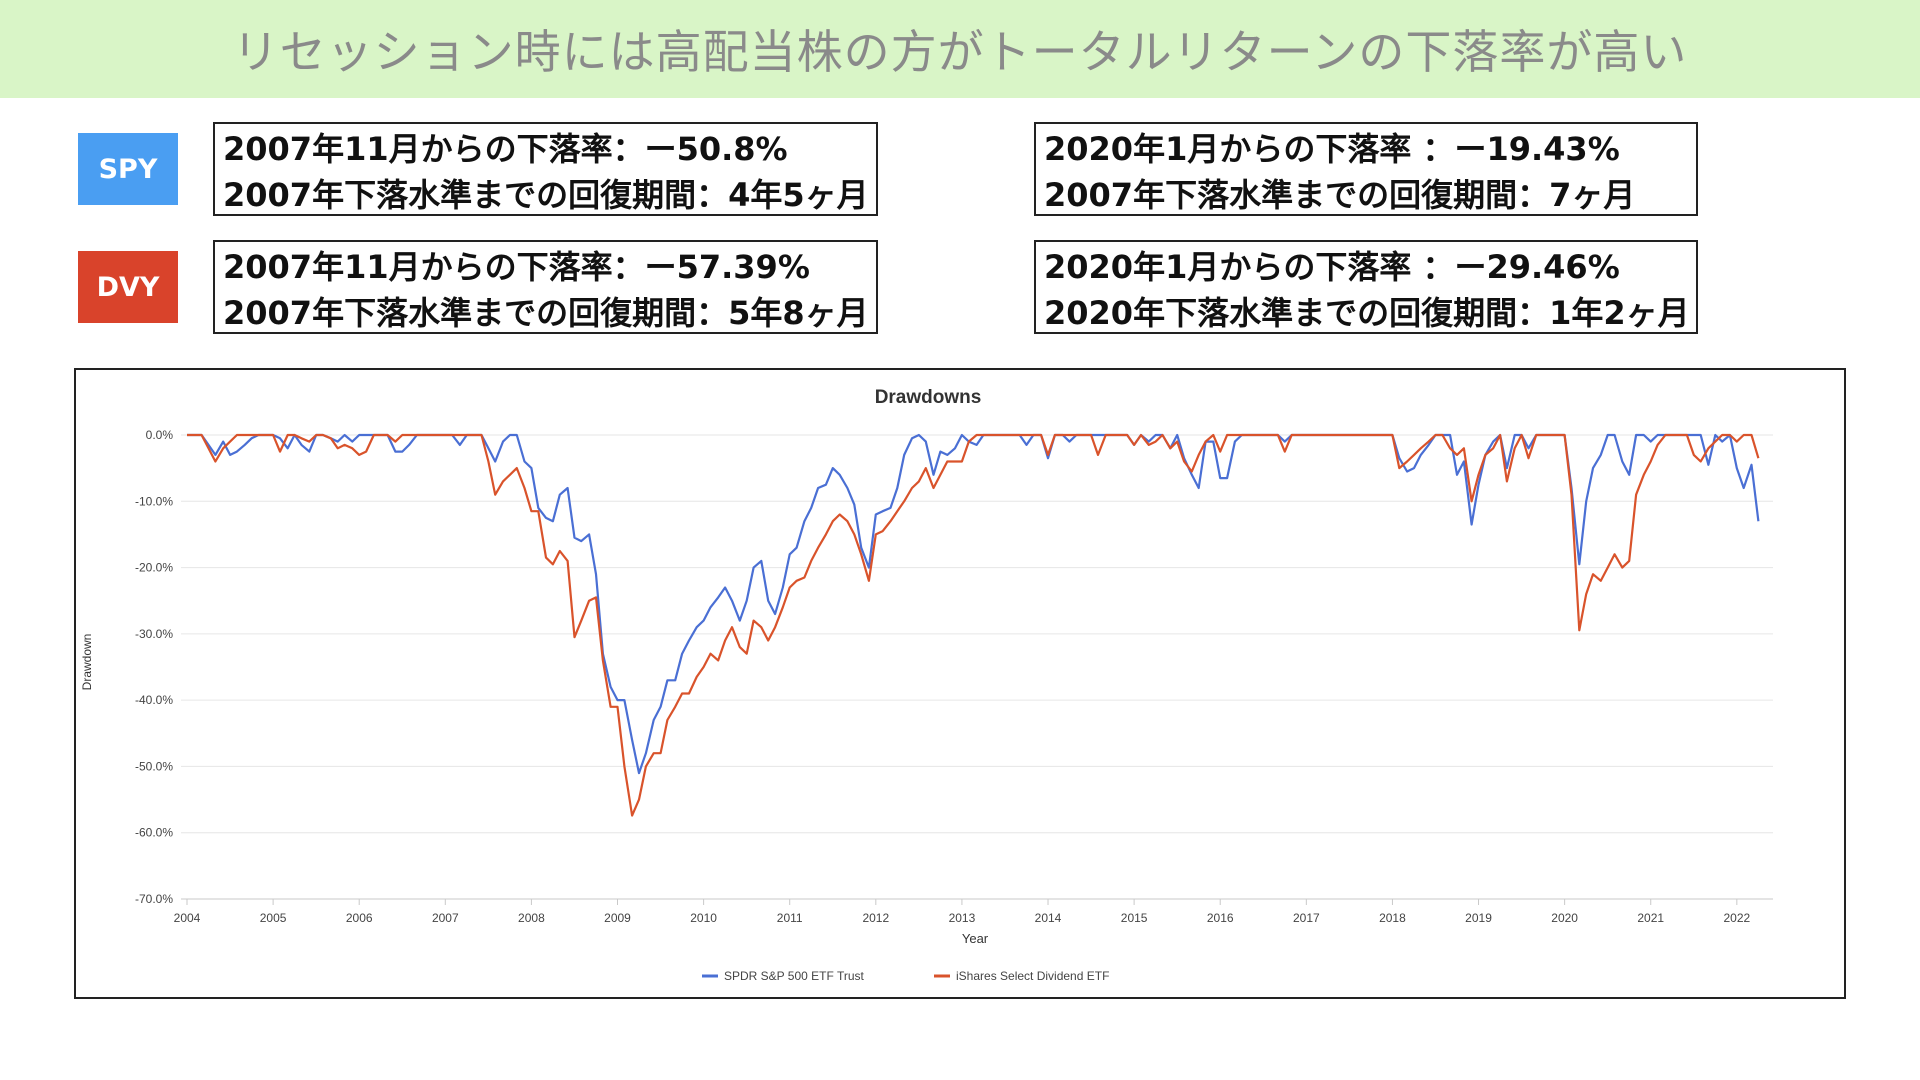 This screenshot has height=1080, width=1920. Describe the element at coordinates (617, 918) in the screenshot. I see `x-tick-label: 2009` at that location.